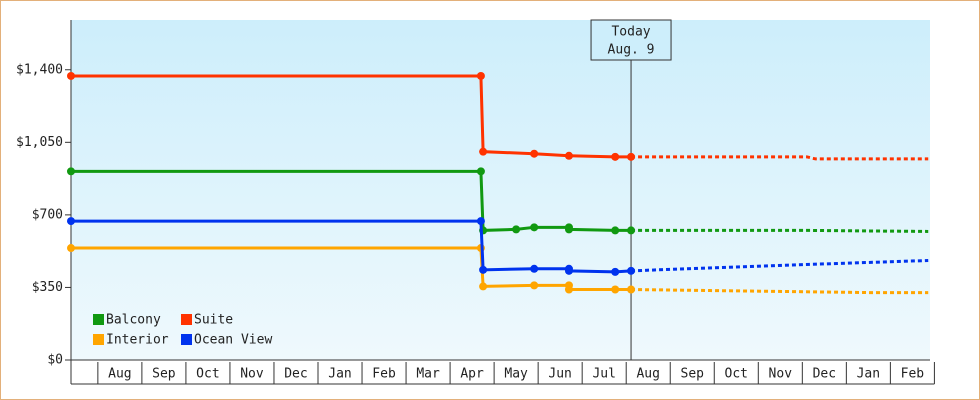 Image resolution: width=980 pixels, height=400 pixels. What do you see at coordinates (133, 320) in the screenshot?
I see `legend-label: Balcony` at bounding box center [133, 320].